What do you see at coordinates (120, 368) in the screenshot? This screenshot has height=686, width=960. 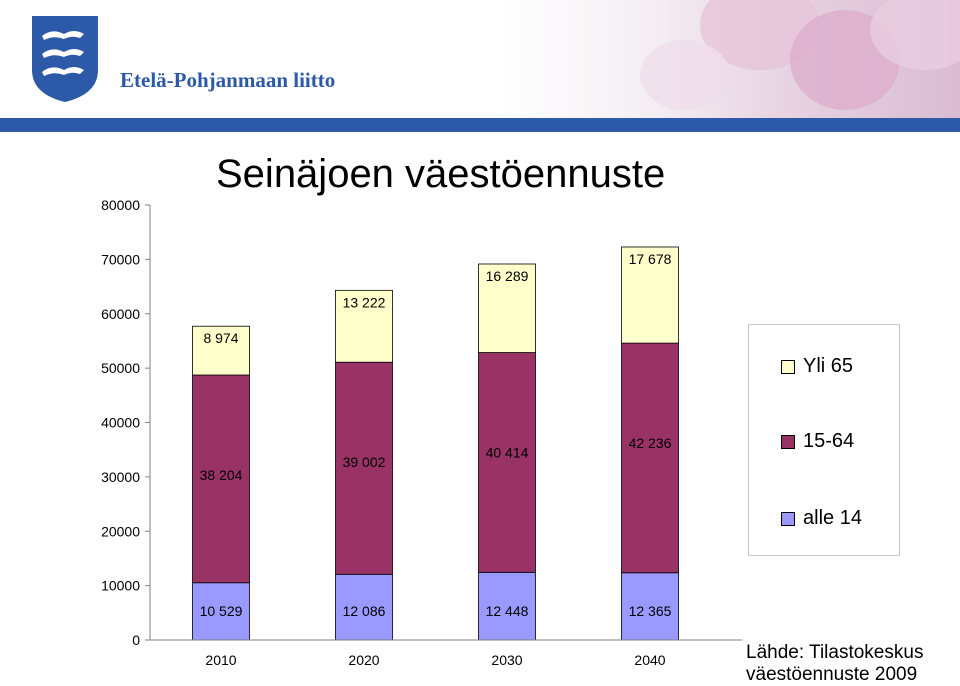 I see `y-tick-label: 50000` at bounding box center [120, 368].